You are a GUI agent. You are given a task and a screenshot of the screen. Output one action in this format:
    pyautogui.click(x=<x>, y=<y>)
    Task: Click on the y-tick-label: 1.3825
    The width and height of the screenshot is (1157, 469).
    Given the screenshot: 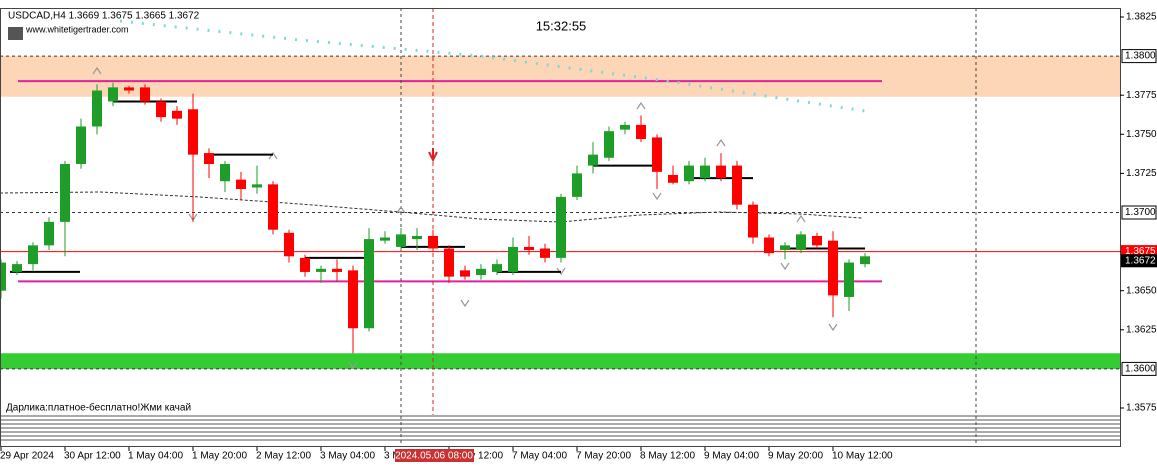 What is the action you would take?
    pyautogui.click(x=1141, y=17)
    